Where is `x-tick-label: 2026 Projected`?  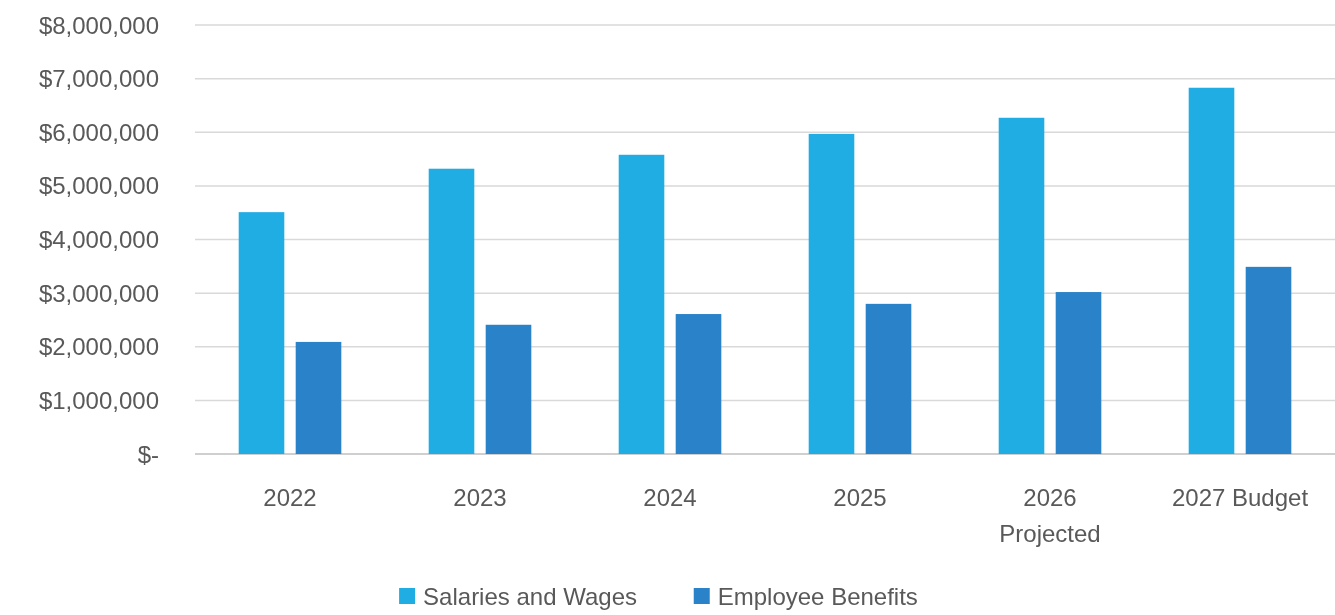
x-tick-label: 2026 Projected is located at coordinates (1050, 515).